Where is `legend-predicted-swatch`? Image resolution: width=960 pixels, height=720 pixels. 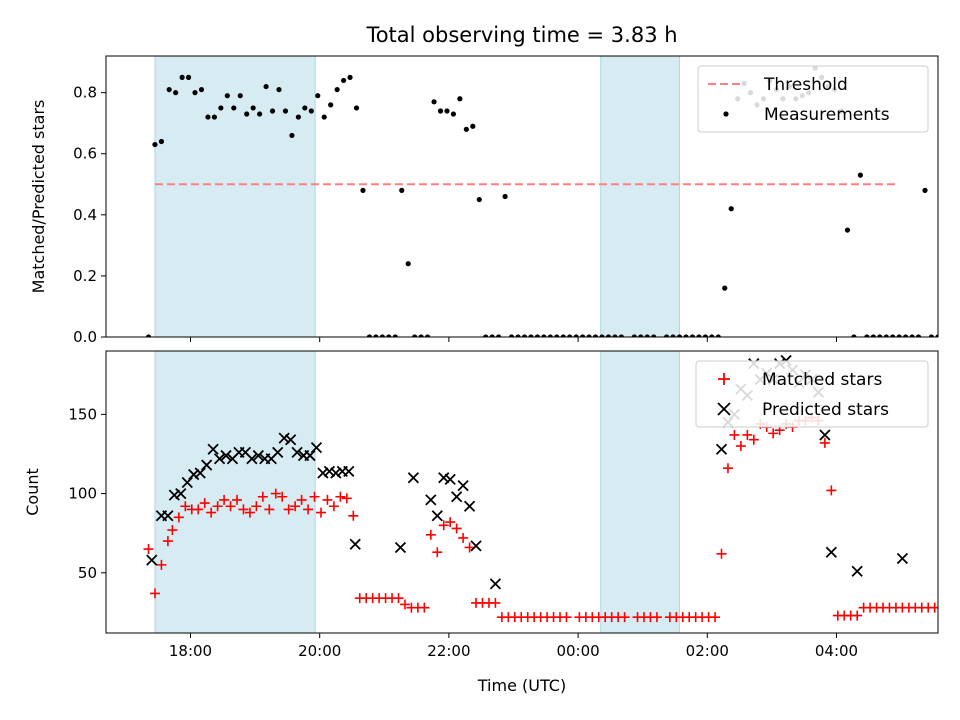
legend-predicted-swatch is located at coordinates (724, 409).